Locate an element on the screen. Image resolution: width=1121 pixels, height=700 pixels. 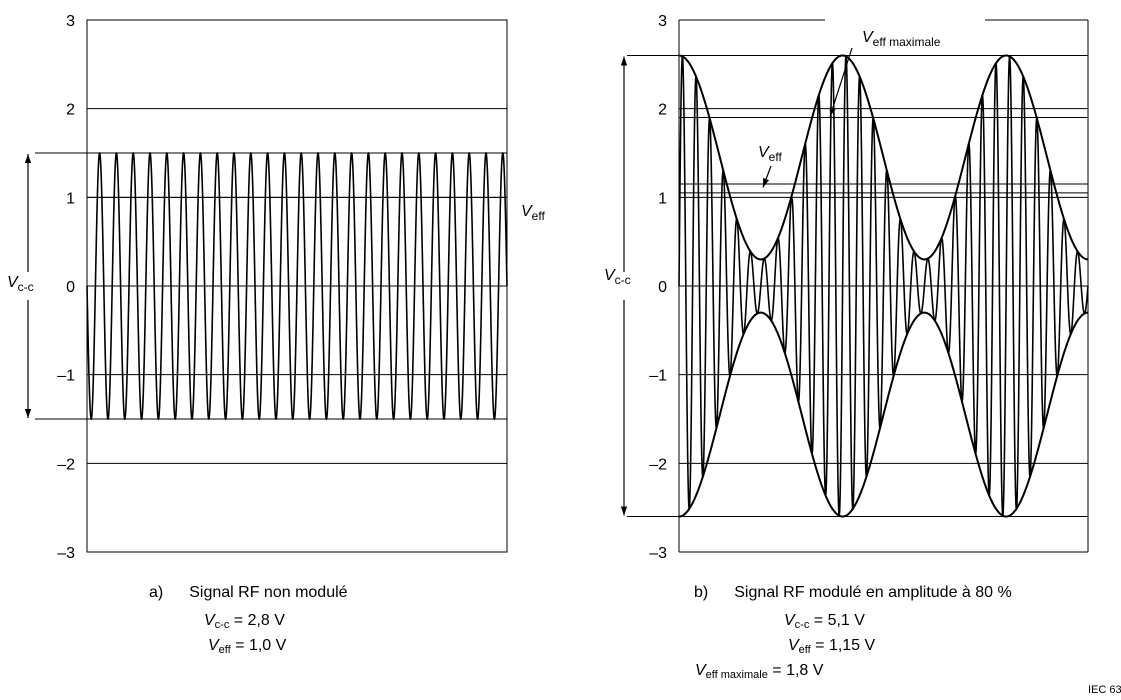
caption-a: a) Signal RF non modulé is located at coordinates (248, 593).